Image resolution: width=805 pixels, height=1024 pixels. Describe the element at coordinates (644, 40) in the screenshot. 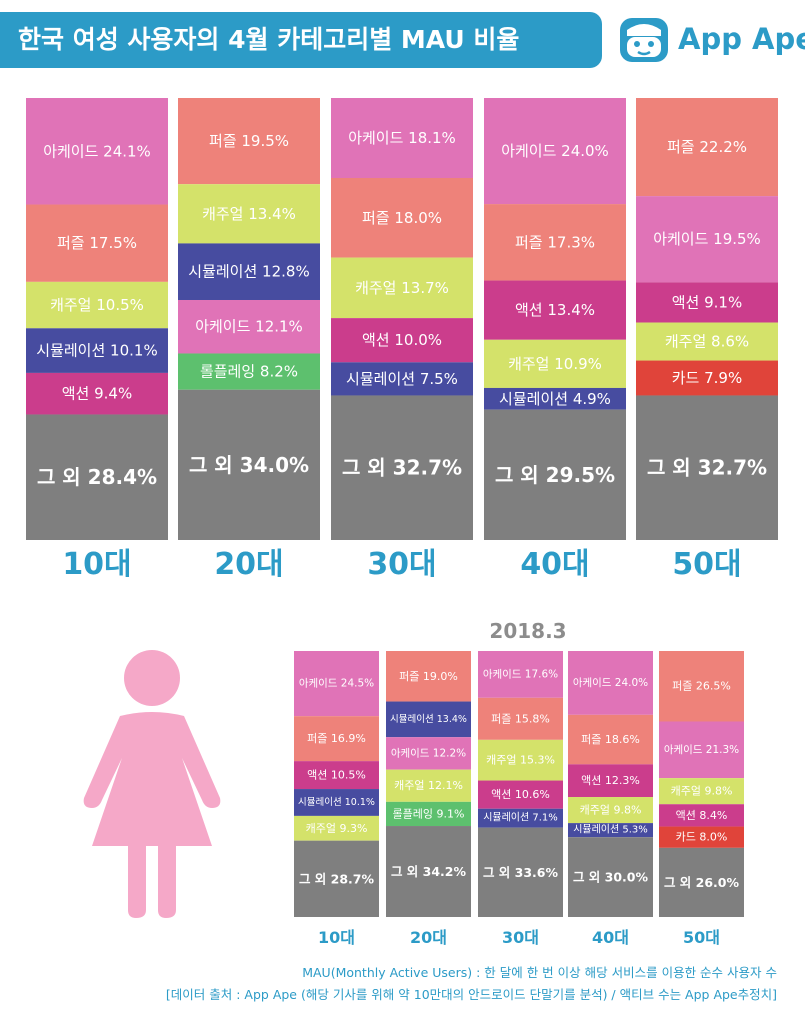

I see `ape-face-icon` at that location.